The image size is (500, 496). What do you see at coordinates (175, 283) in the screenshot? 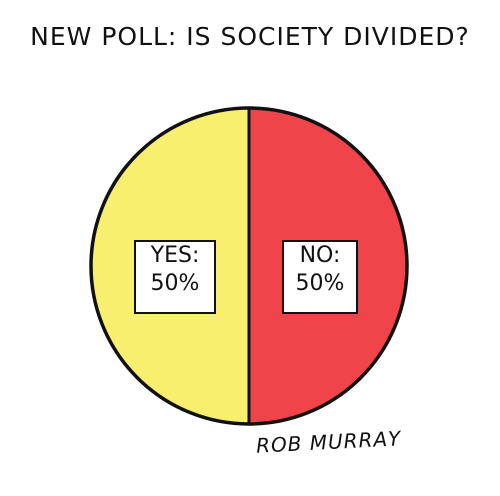
I see `yes-value: 50%` at bounding box center [175, 283].